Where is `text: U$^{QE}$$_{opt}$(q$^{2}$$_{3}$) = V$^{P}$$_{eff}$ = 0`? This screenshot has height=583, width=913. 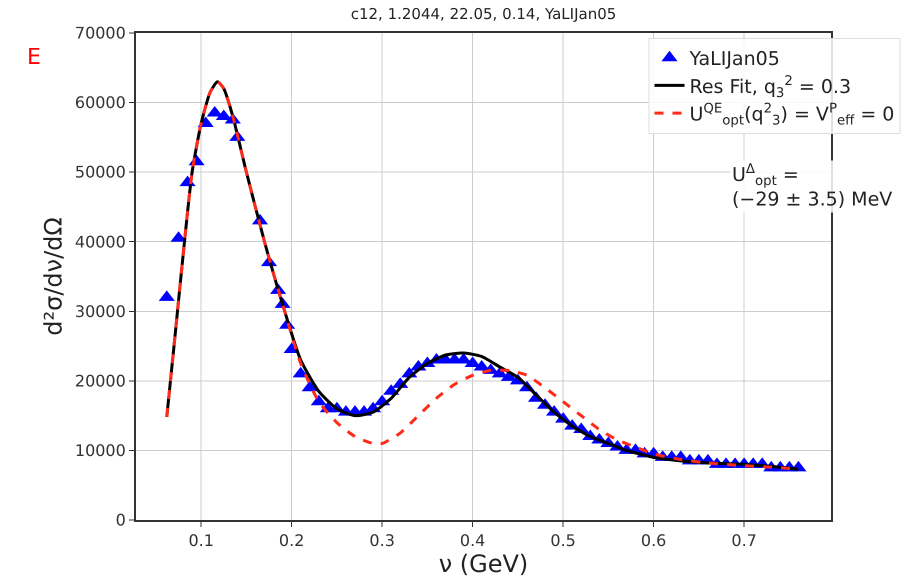 text: U$^{QE}$$_{opt}$(q$^{2}$$_{3}$) = V$^{P}$$_{eff}$ = 0 is located at coordinates (792, 115).